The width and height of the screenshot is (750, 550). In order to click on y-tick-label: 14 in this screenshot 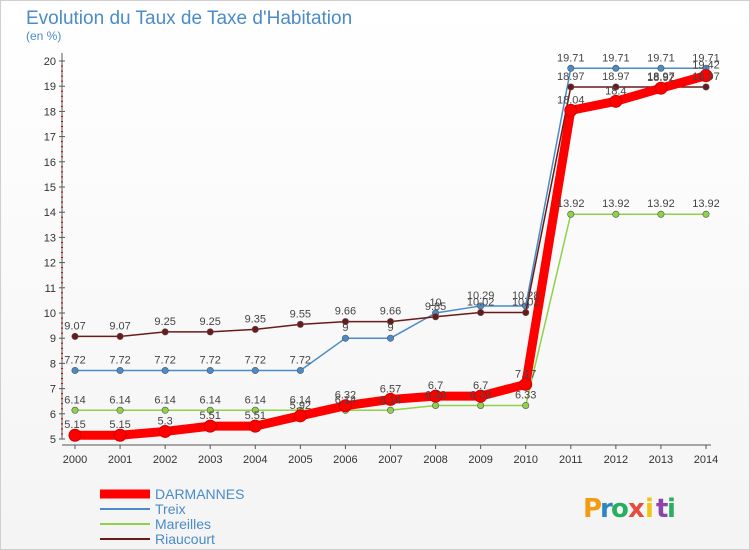, I will do `click(50, 213)`.